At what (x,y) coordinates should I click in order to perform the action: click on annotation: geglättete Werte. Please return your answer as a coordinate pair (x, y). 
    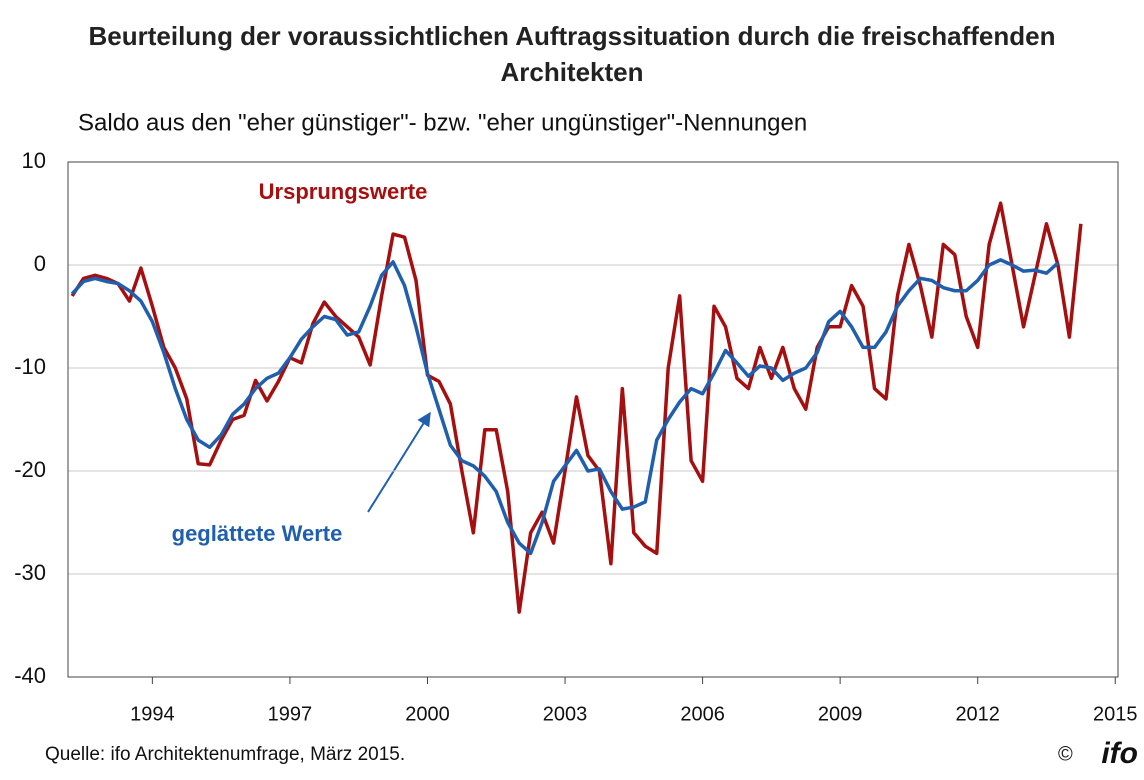
    Looking at the image, I should click on (257, 533).